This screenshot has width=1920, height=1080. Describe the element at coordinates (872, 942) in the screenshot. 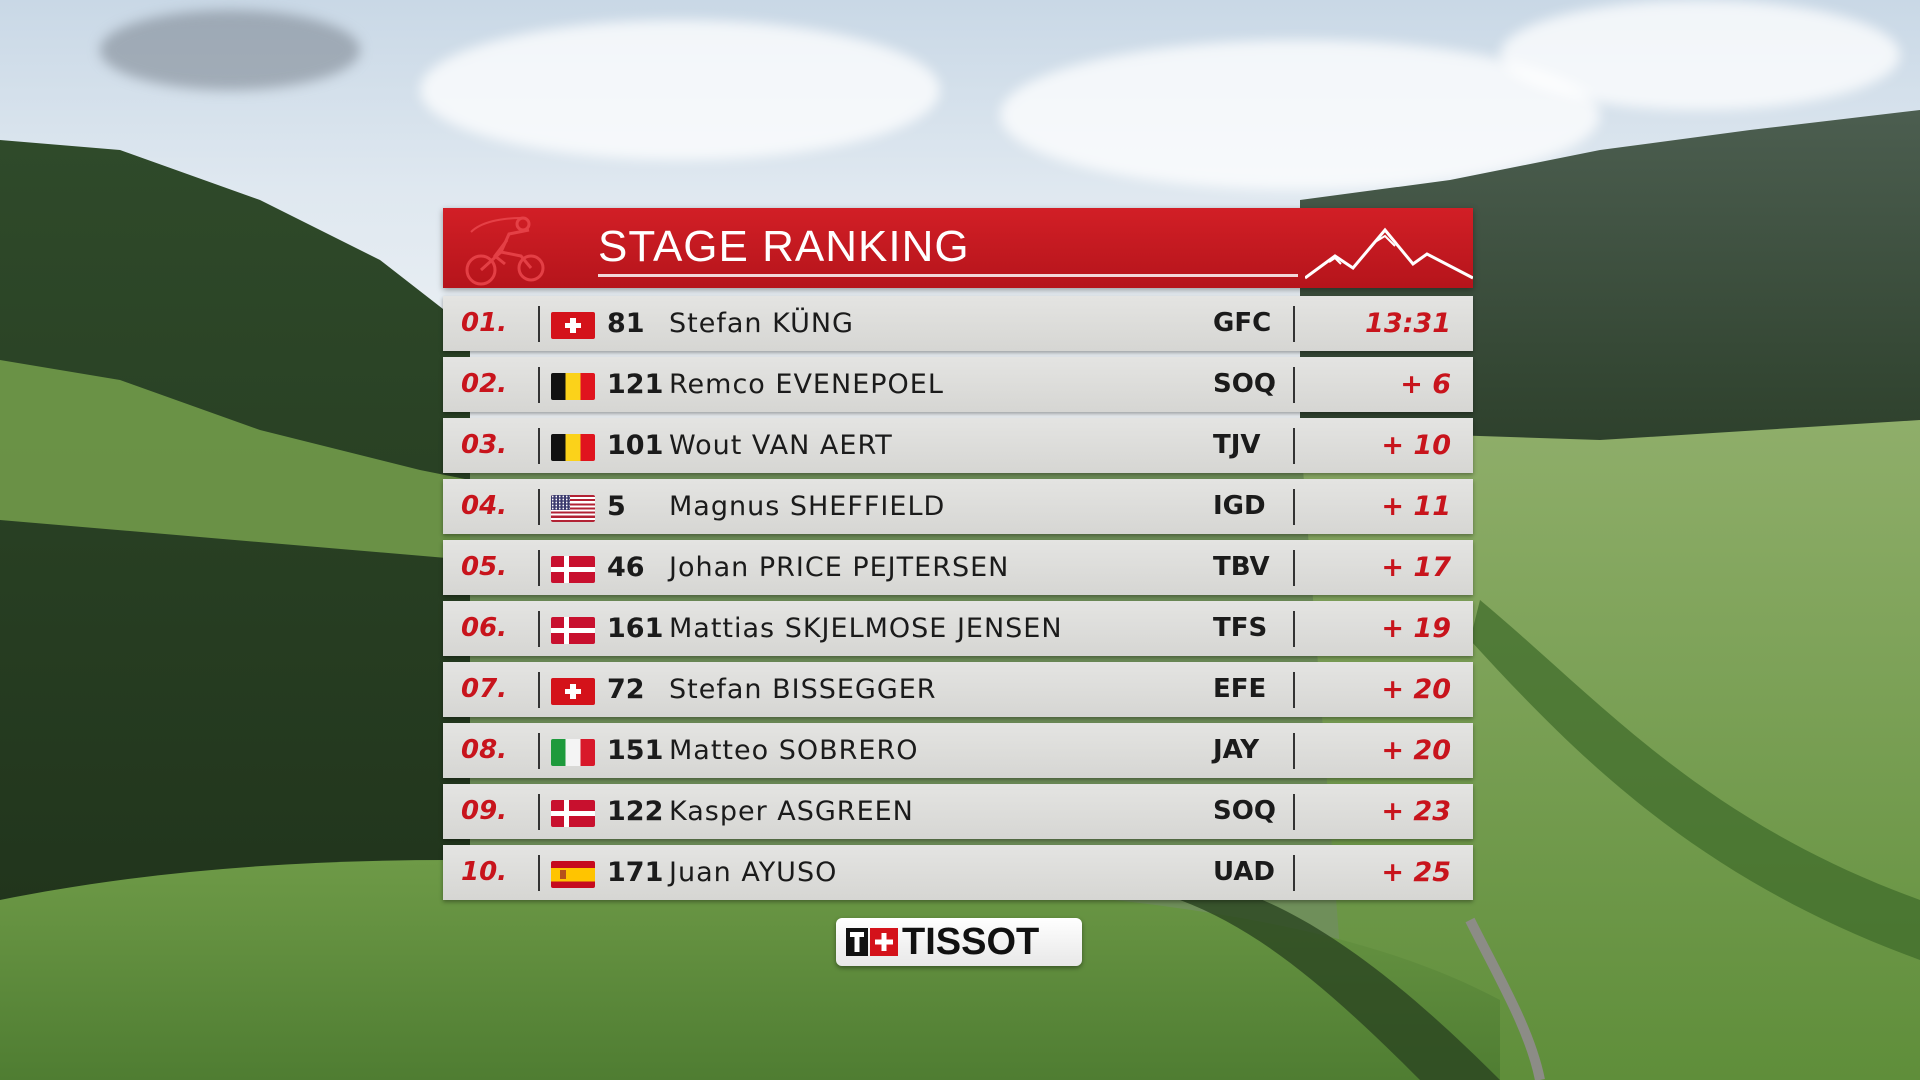

I see `swiss-cross-logo` at that location.